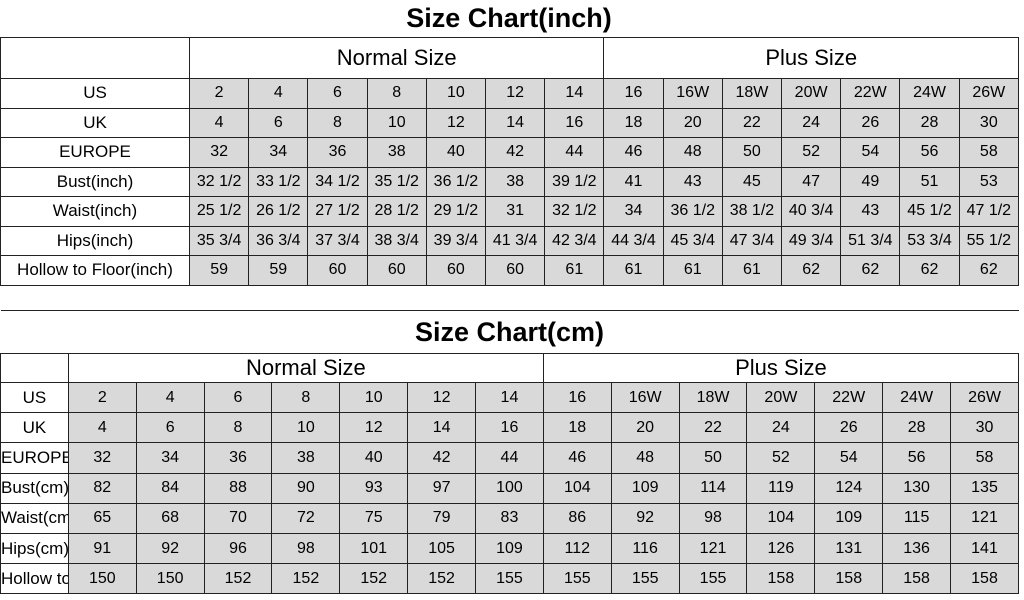 The width and height of the screenshot is (1024, 600). Describe the element at coordinates (238, 518) in the screenshot. I see `size-value-cell: 70` at that location.